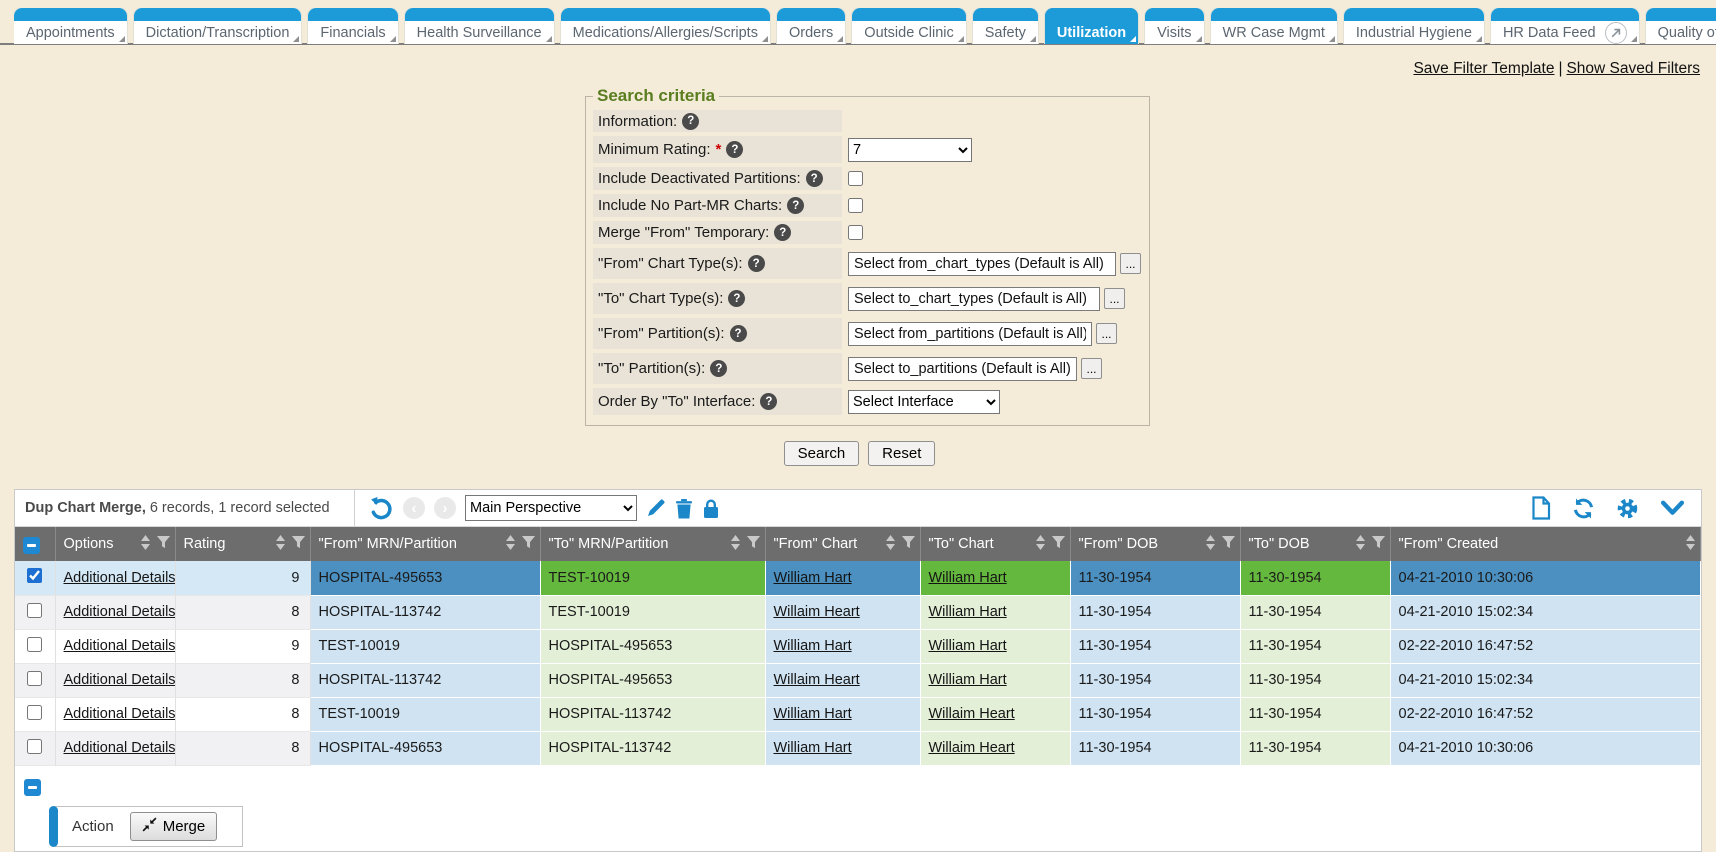 This screenshot has height=852, width=1716. What do you see at coordinates (217, 26) in the screenshot?
I see `tab-dictation-transcription: Dictation/Transcription` at bounding box center [217, 26].